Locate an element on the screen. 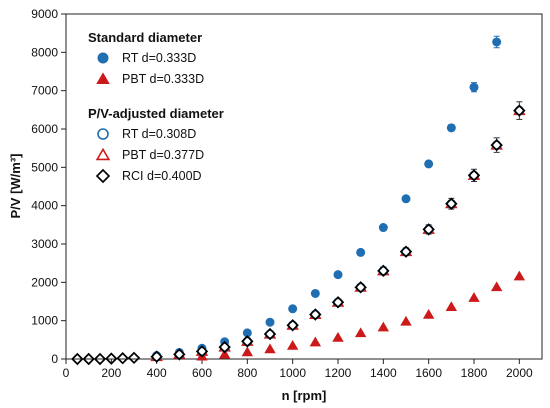 The width and height of the screenshot is (550, 408). y-tick-label: 8000 is located at coordinates (44, 52).